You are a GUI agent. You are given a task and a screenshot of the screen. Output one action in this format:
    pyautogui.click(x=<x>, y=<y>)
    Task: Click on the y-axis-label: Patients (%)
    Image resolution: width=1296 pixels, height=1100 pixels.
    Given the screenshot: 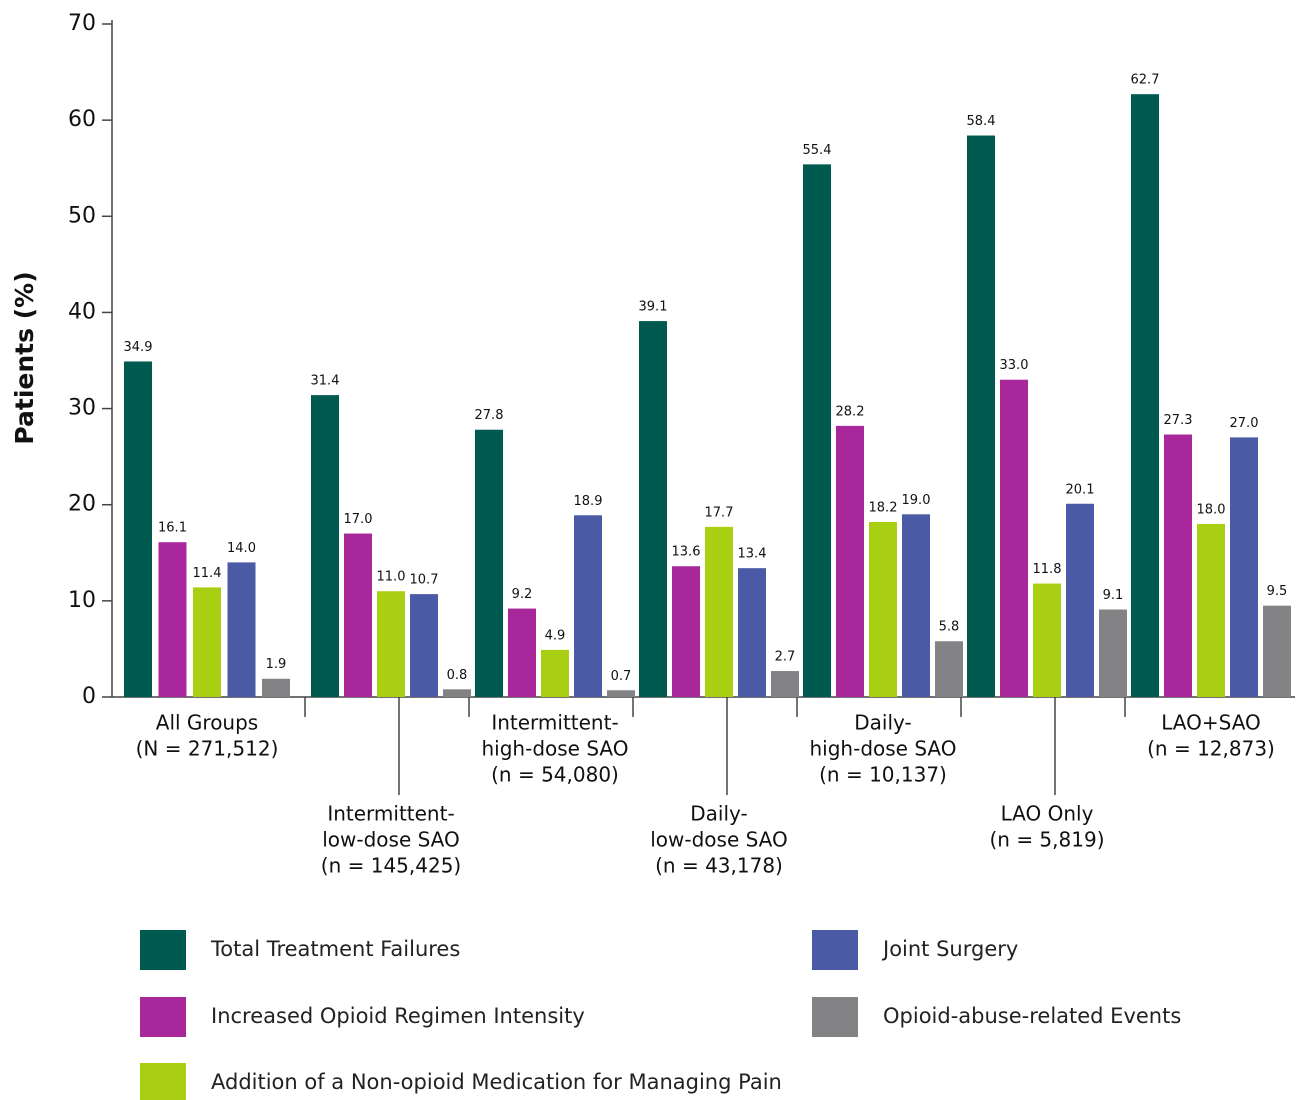 What is the action you would take?
    pyautogui.click(x=24, y=357)
    